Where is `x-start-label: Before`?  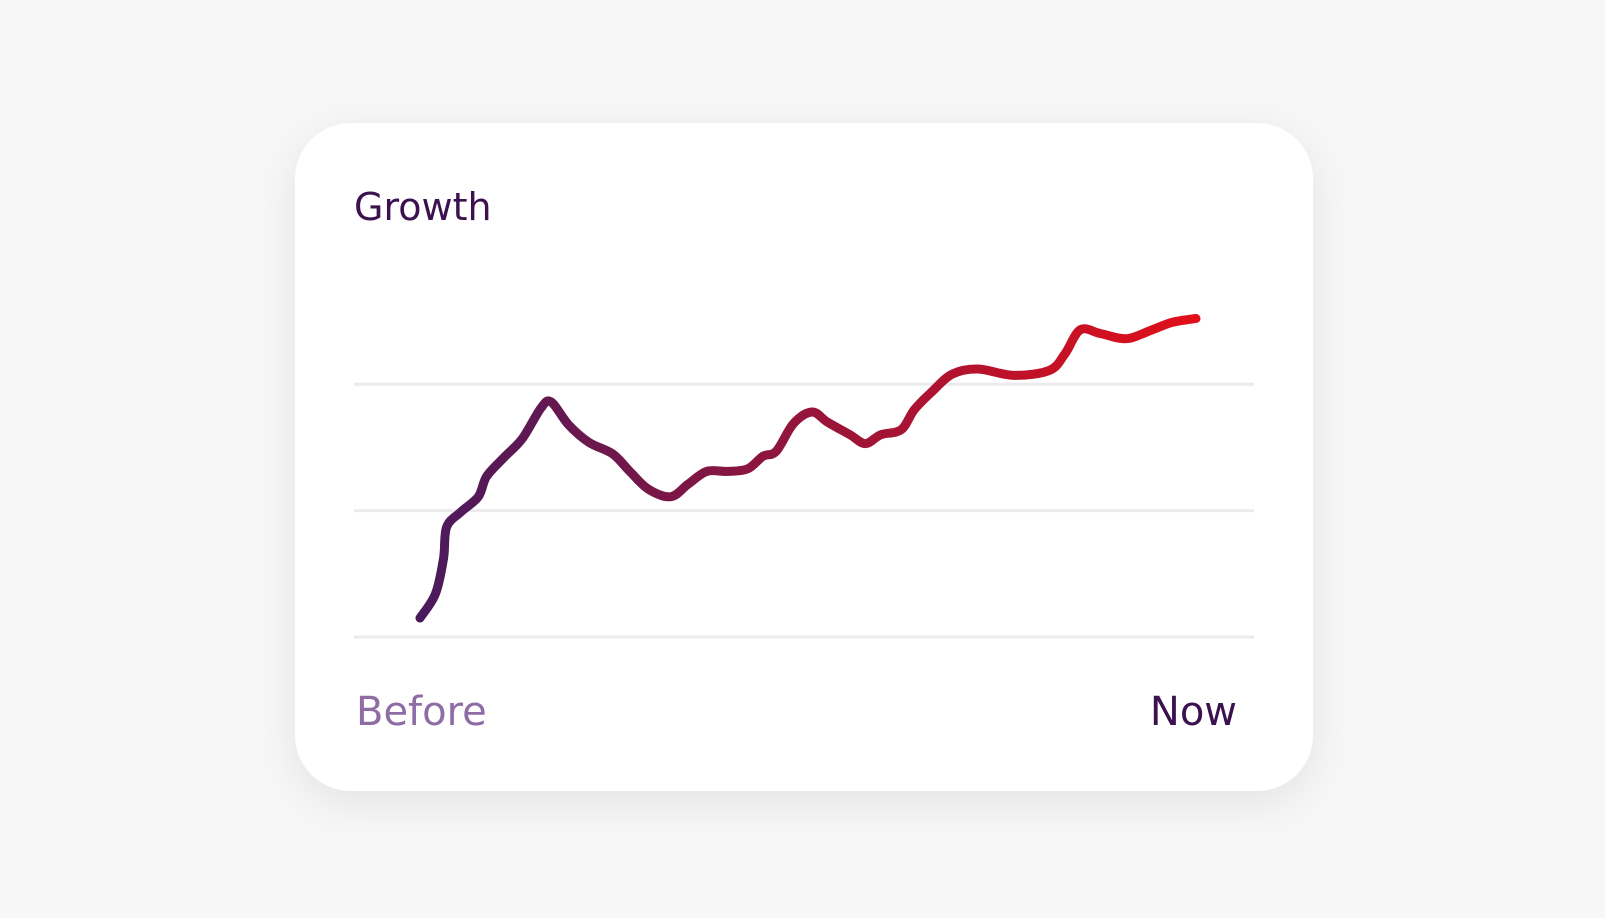 x-start-label: Before is located at coordinates (421, 712).